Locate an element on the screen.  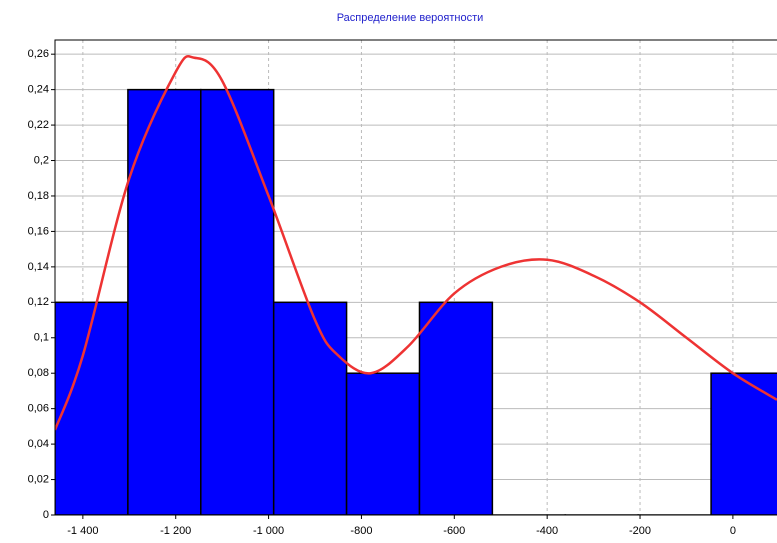
y-tick-label: 0,04 is located at coordinates (38, 444).